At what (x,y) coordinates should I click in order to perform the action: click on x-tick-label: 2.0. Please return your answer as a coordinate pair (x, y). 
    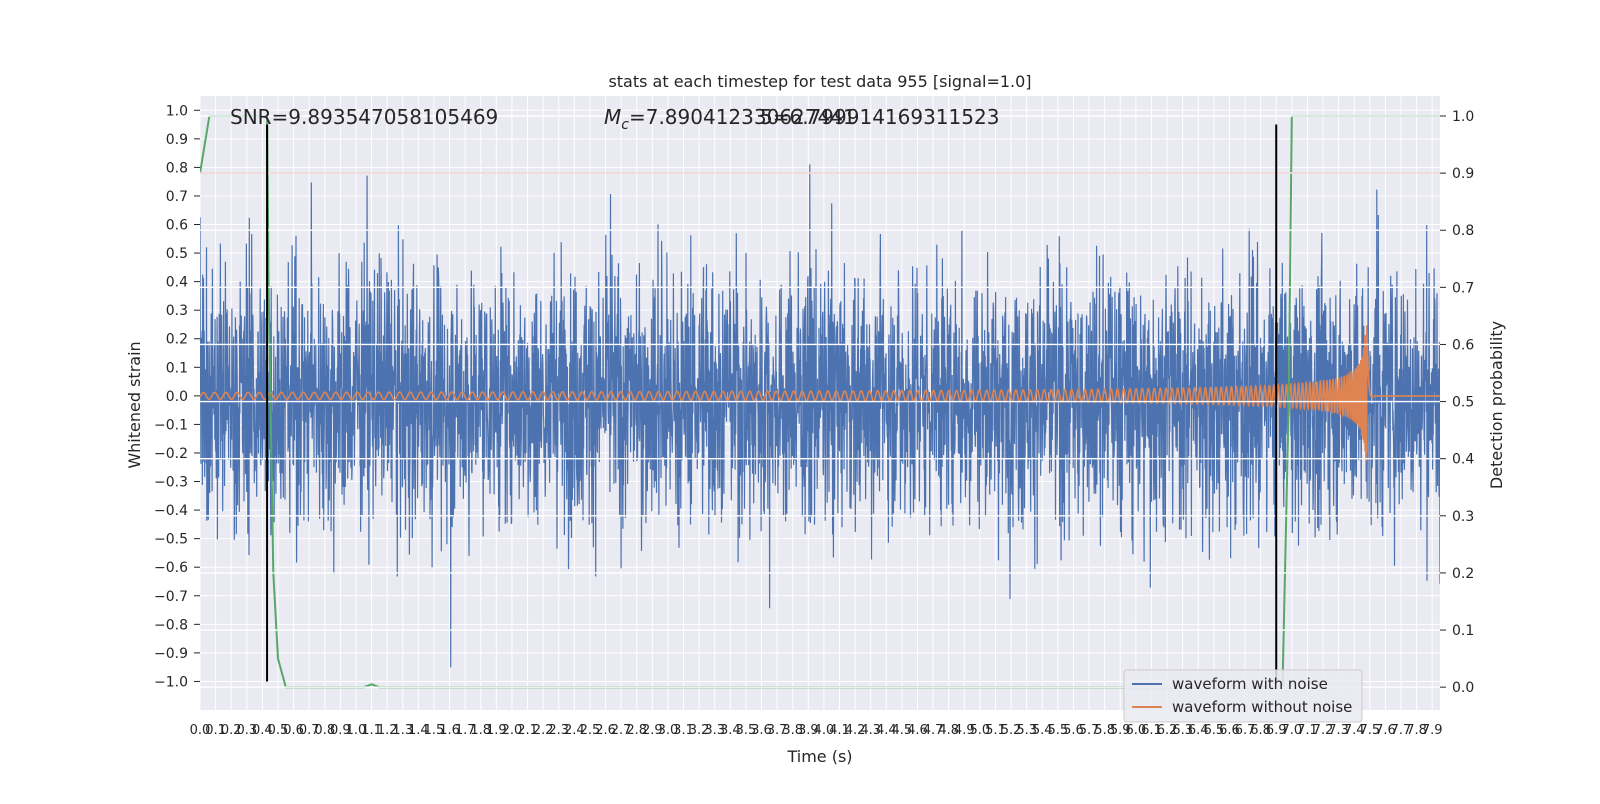
    Looking at the image, I should click on (512, 730).